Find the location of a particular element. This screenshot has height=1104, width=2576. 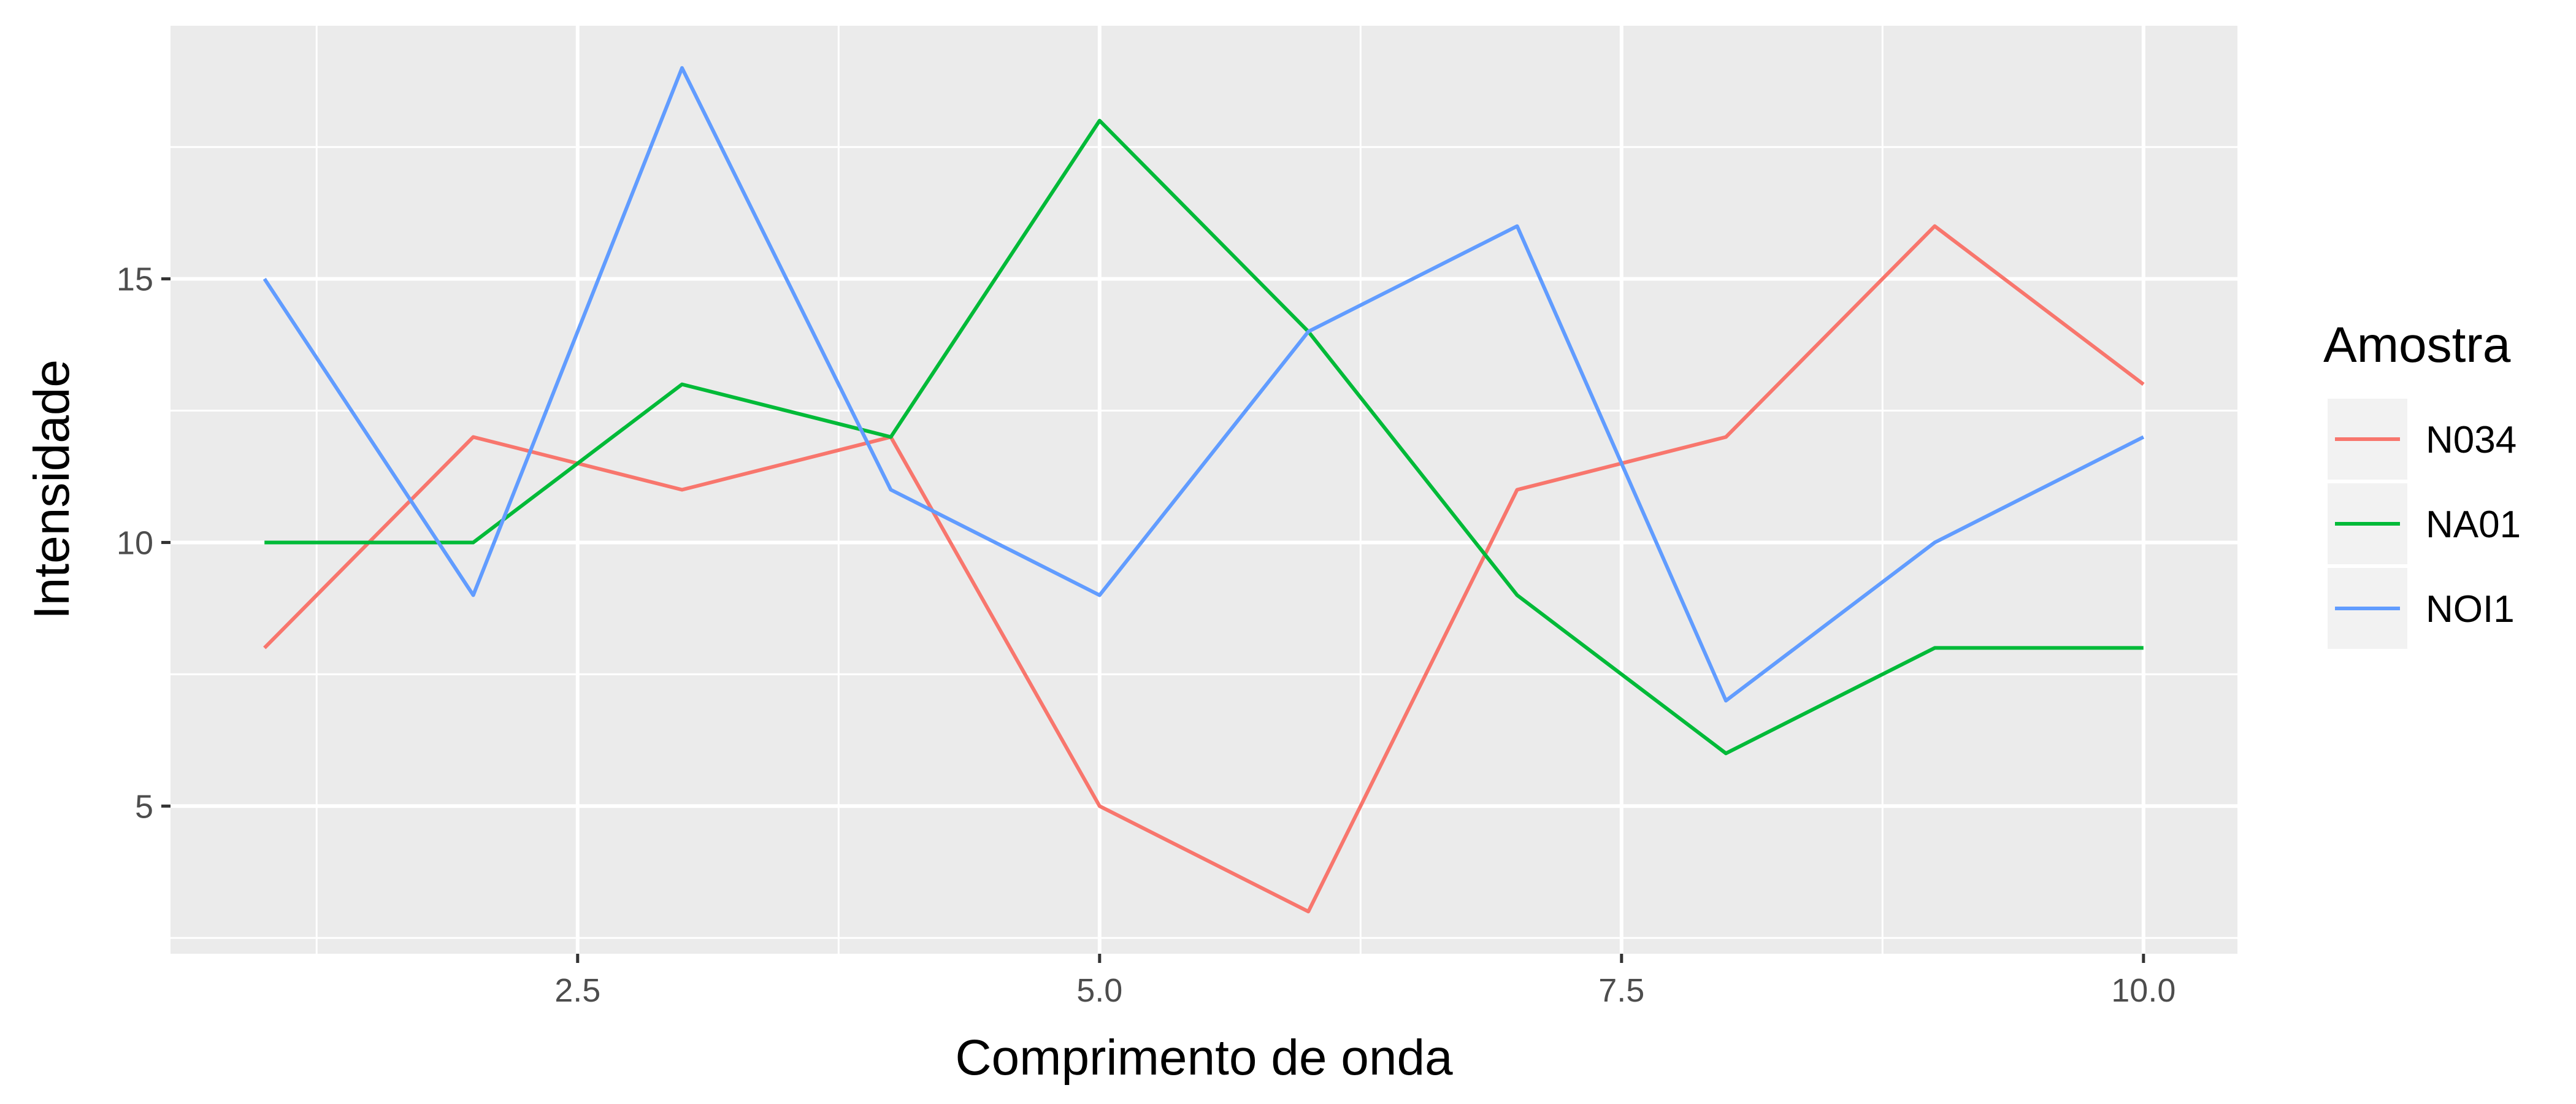

legend-label-noi1: NOI1 is located at coordinates (2470, 609).